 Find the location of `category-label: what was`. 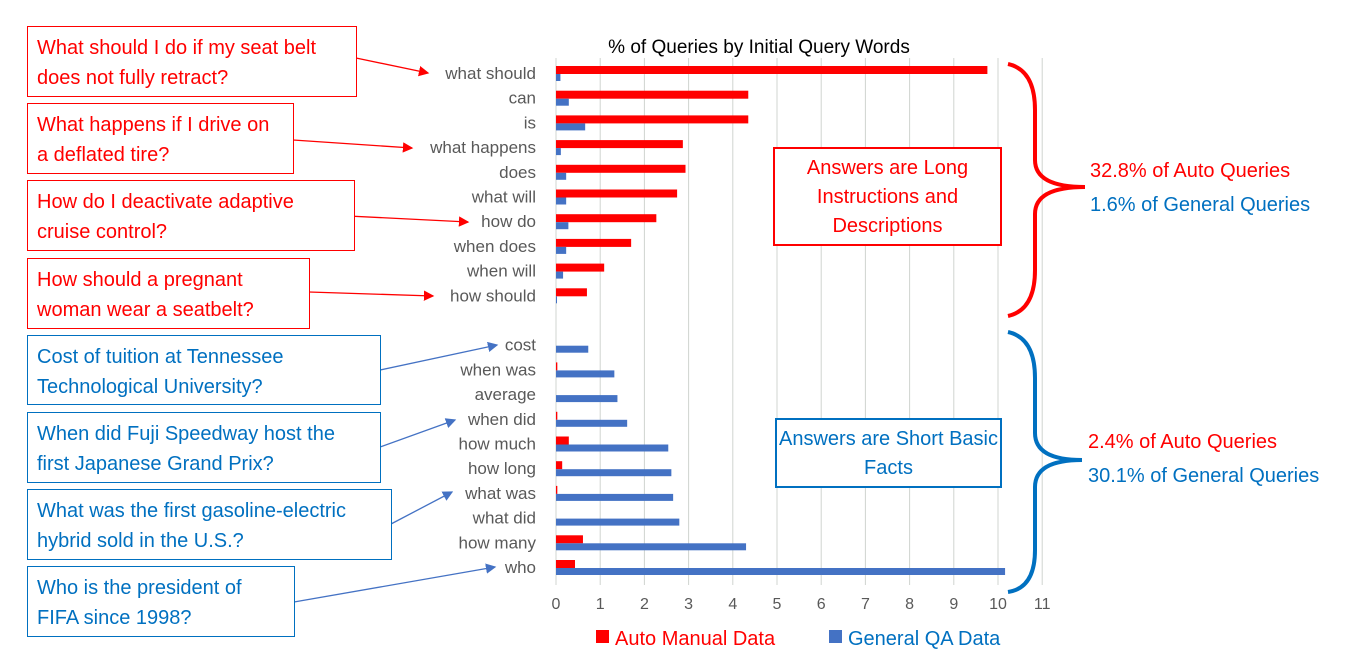

category-label: what was is located at coordinates (500, 493).